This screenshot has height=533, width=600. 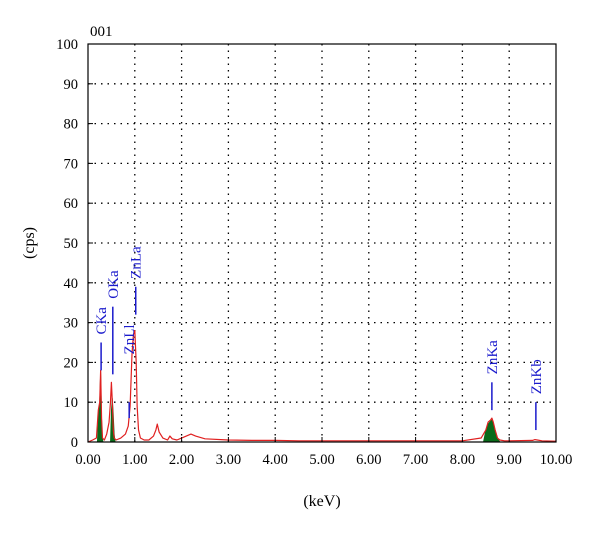 What do you see at coordinates (71, 164) in the screenshot?
I see `y-tick-label: 70` at bounding box center [71, 164].